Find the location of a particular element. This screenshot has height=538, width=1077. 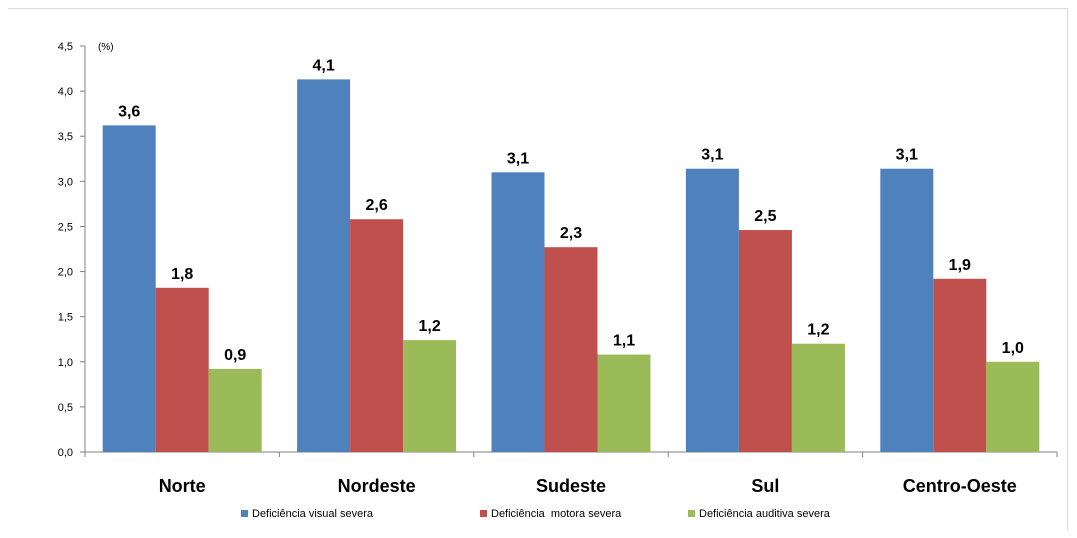

legend-label: Deficiência visual severa is located at coordinates (313, 514).